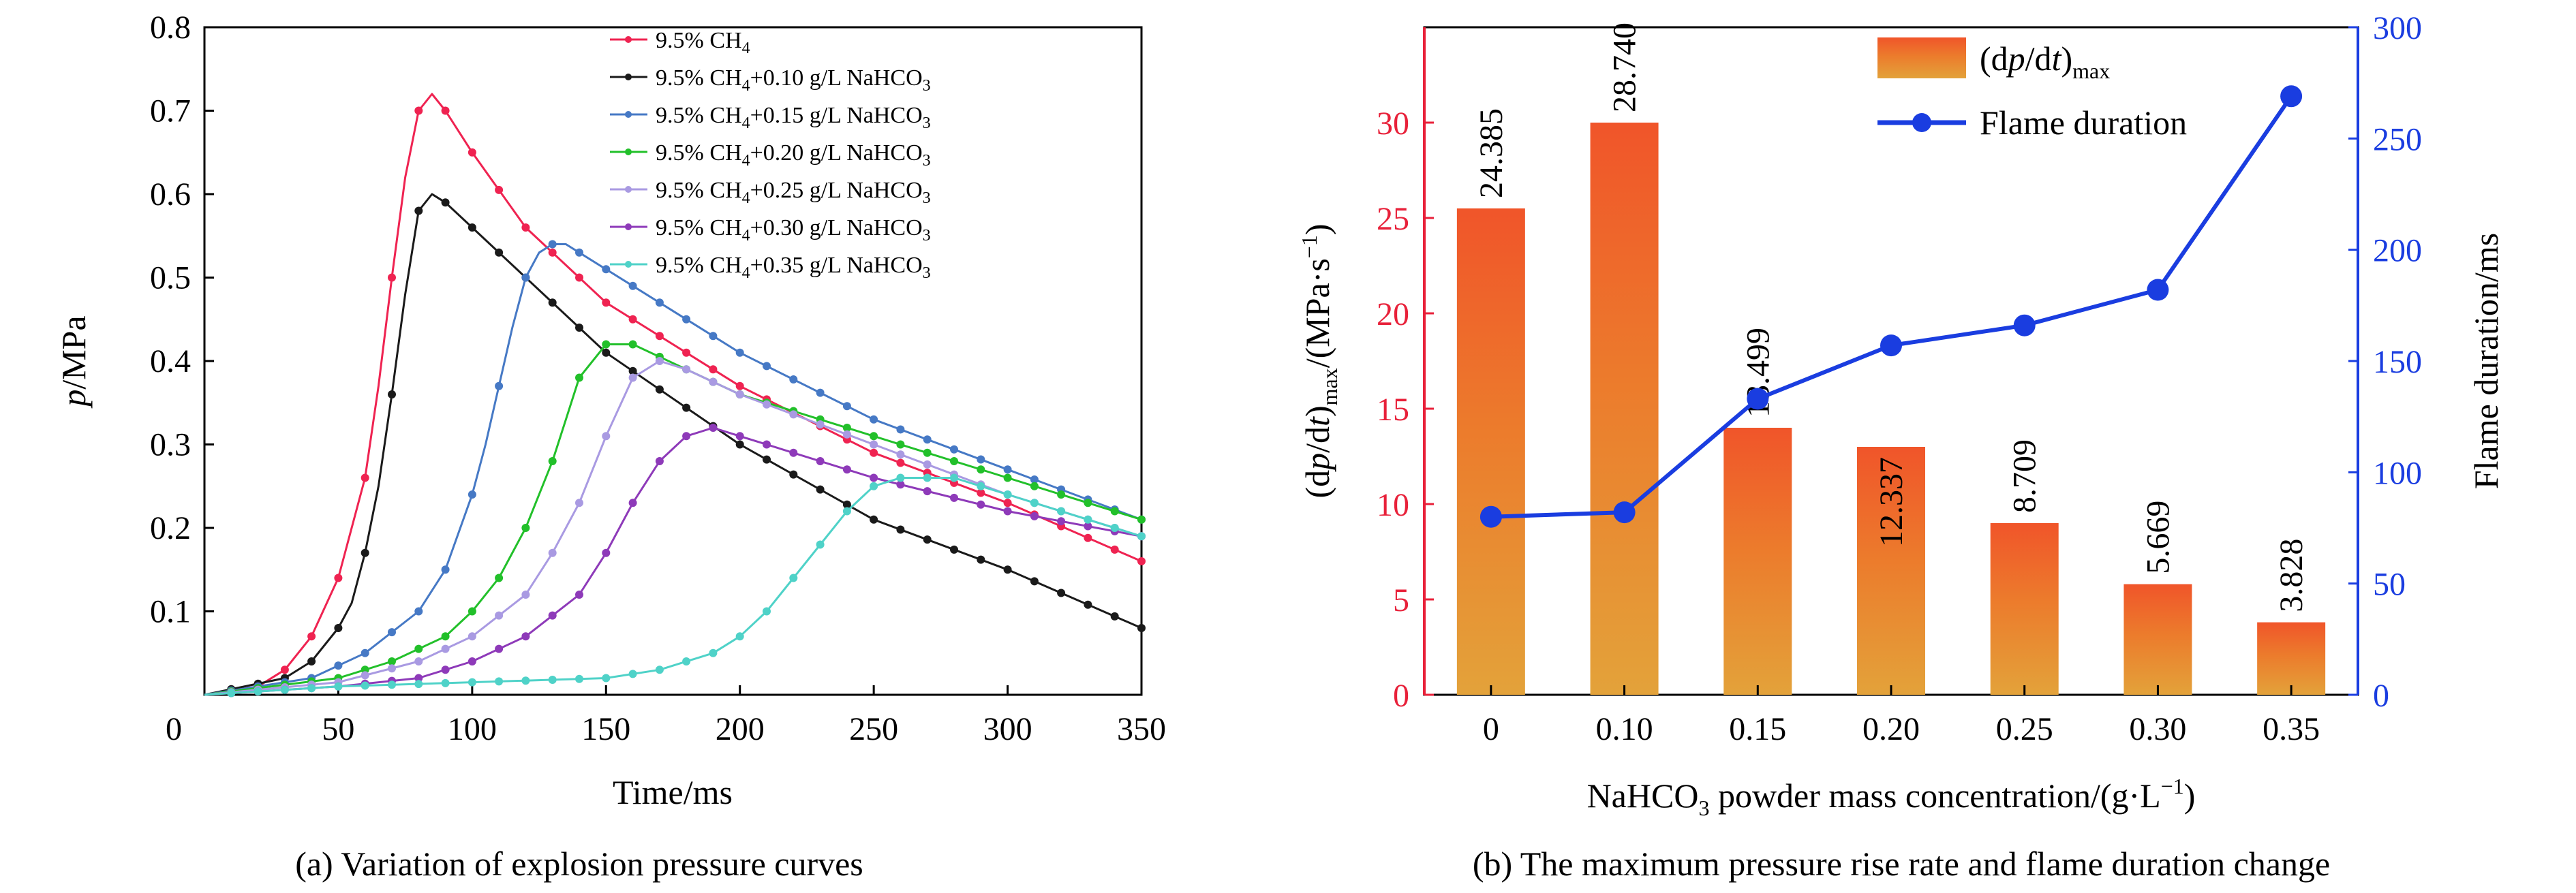 The height and width of the screenshot is (893, 2576). Describe the element at coordinates (680, 42) in the screenshot. I see `a-legend-entry-0: 9.5% CH4` at that location.